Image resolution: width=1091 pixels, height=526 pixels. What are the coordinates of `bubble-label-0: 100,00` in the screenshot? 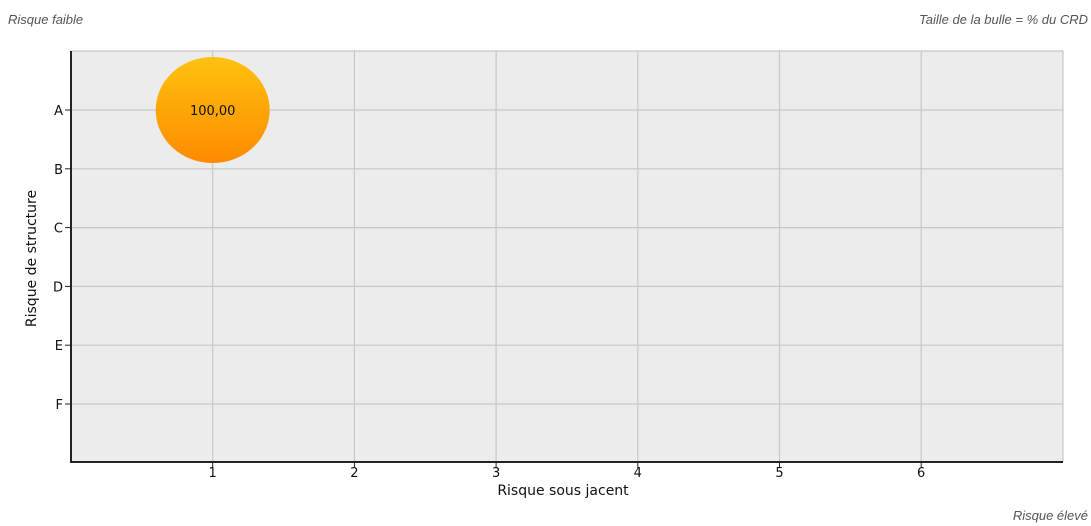 It's located at (213, 111).